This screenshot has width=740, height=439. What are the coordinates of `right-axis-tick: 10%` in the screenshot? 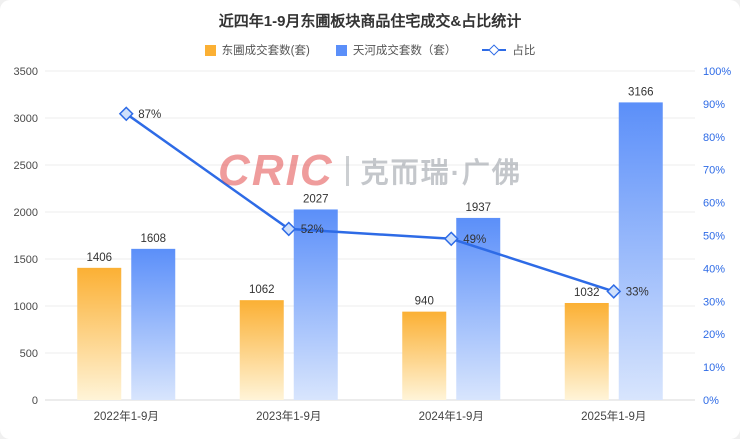 It's located at (714, 368).